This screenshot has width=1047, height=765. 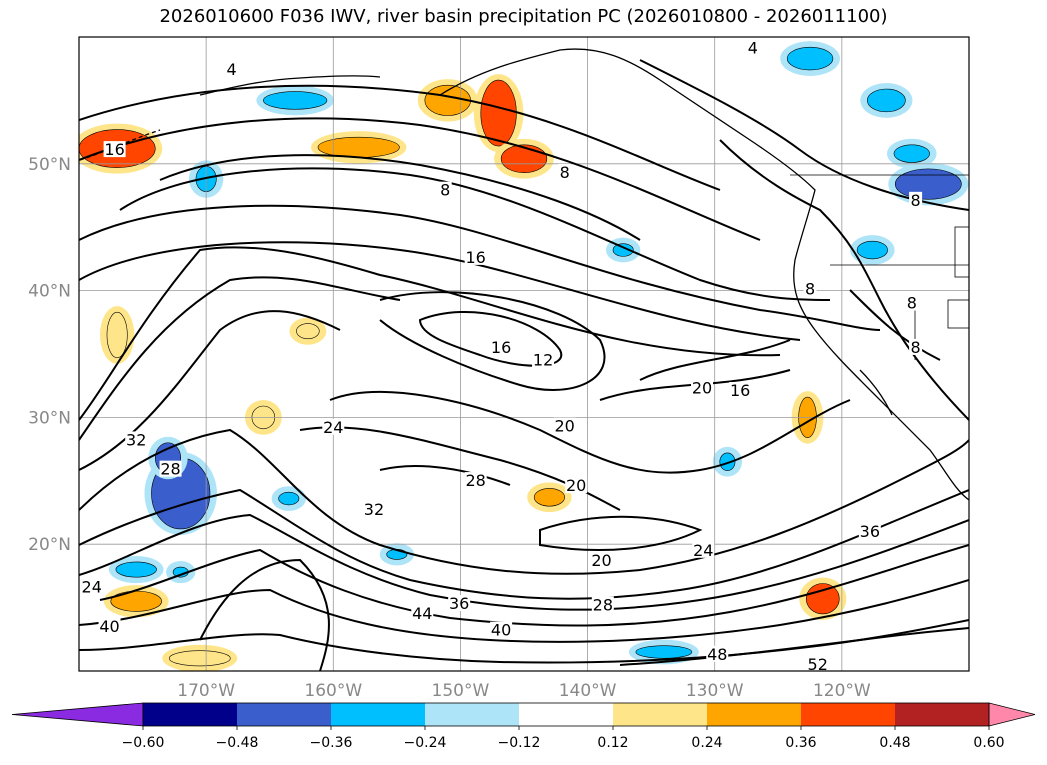 What do you see at coordinates (109, 626) in the screenshot?
I see `contour-label: 40` at bounding box center [109, 626].